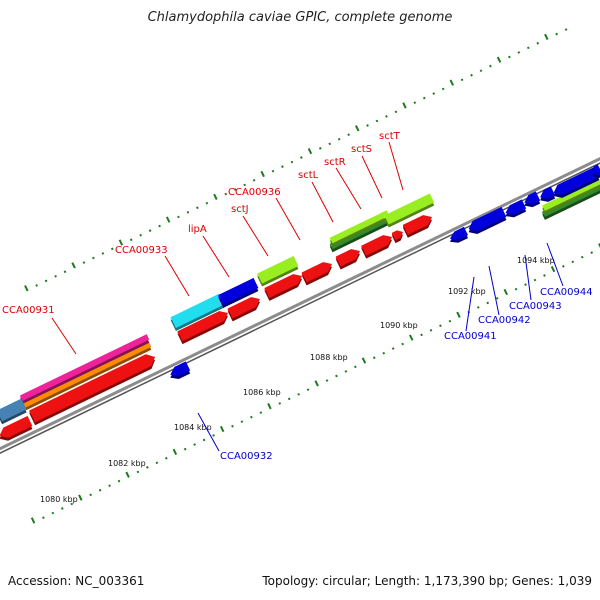 The image size is (600, 600). What do you see at coordinates (470, 336) in the screenshot?
I see `gene-label: CCA00941` at bounding box center [470, 336].